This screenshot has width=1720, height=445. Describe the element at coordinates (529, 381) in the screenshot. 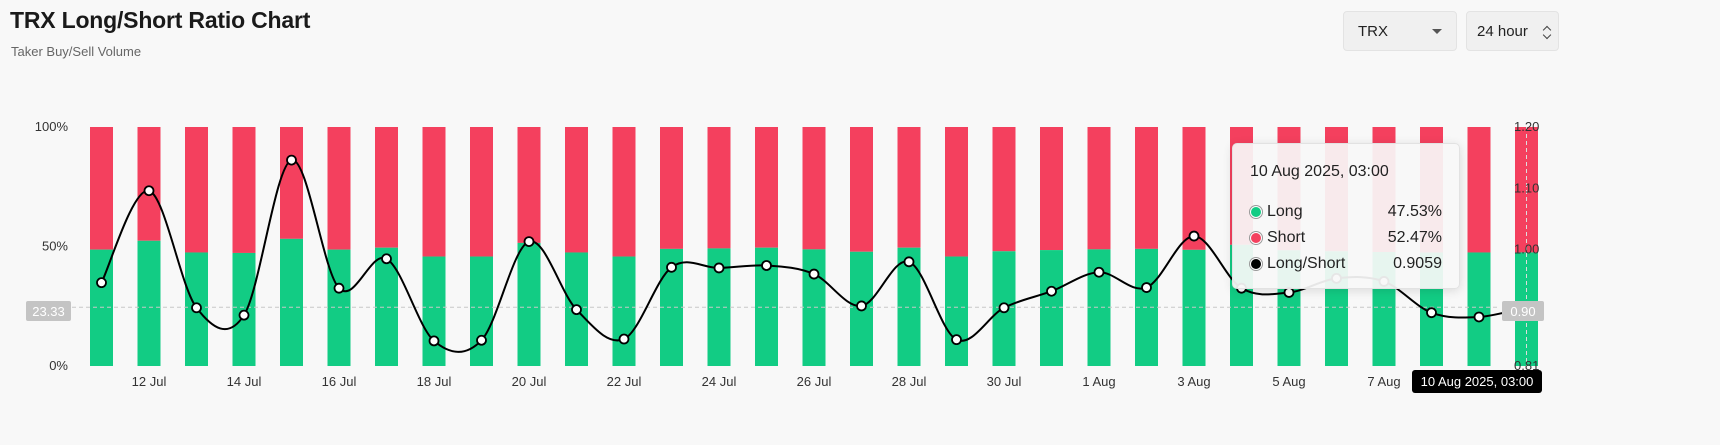

I see `x-axis-tick: 20 Jul` at that location.